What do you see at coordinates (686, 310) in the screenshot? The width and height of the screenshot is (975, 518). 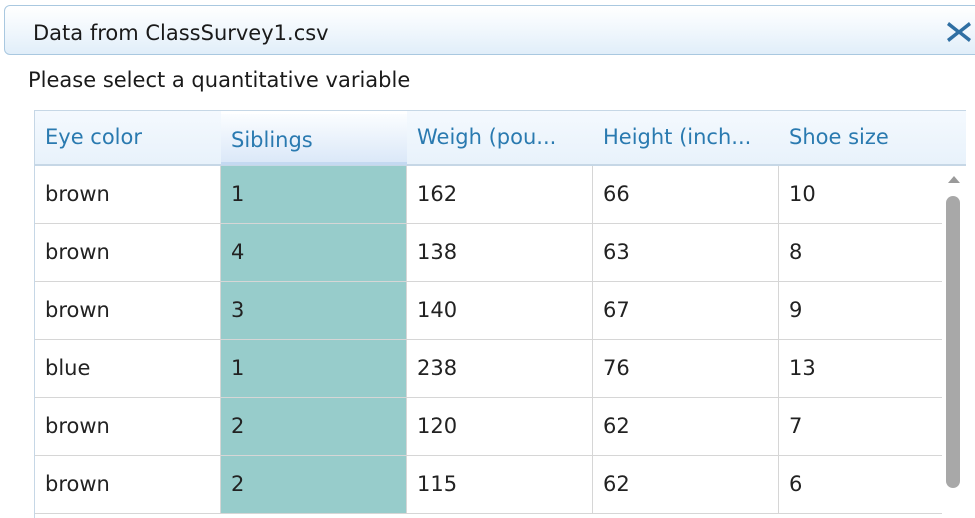 I see `table-cell: 67` at bounding box center [686, 310].